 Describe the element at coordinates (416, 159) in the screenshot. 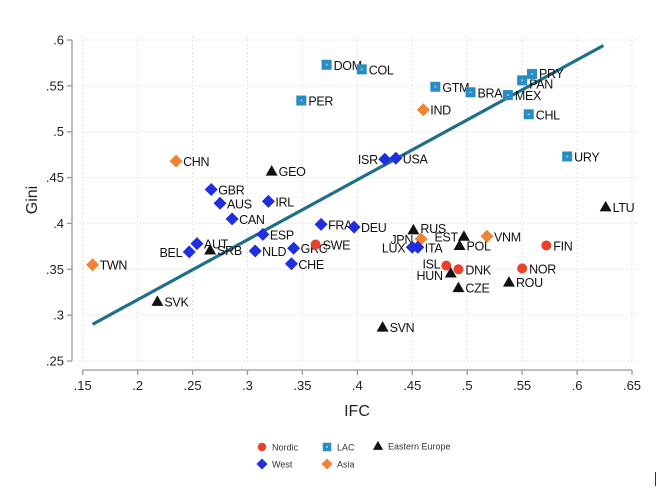

I see `point-label: USA` at that location.